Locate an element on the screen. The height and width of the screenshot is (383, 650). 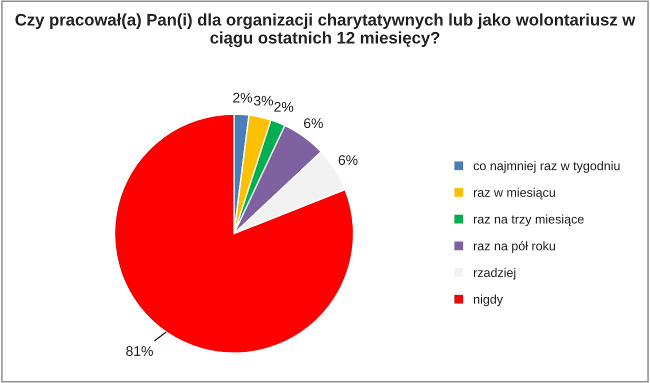
data-label: 81% is located at coordinates (139, 351).